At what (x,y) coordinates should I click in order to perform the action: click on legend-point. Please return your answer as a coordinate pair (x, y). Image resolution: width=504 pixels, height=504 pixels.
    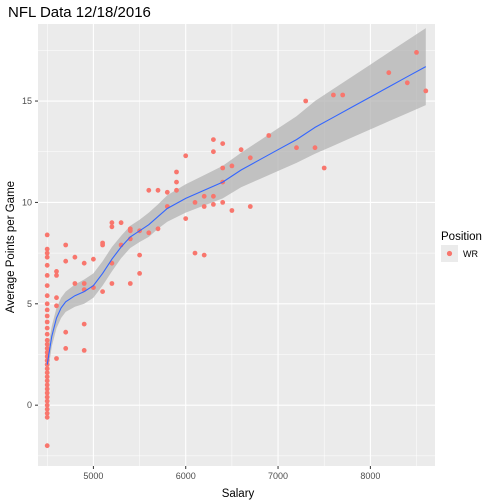
    Looking at the image, I should click on (449, 253).